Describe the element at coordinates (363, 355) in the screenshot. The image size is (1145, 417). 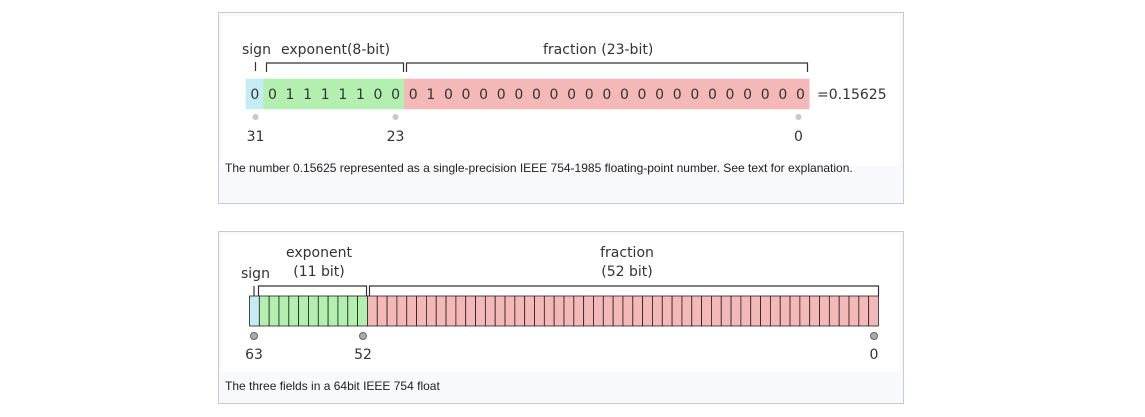
I see `position-52: 52` at that location.